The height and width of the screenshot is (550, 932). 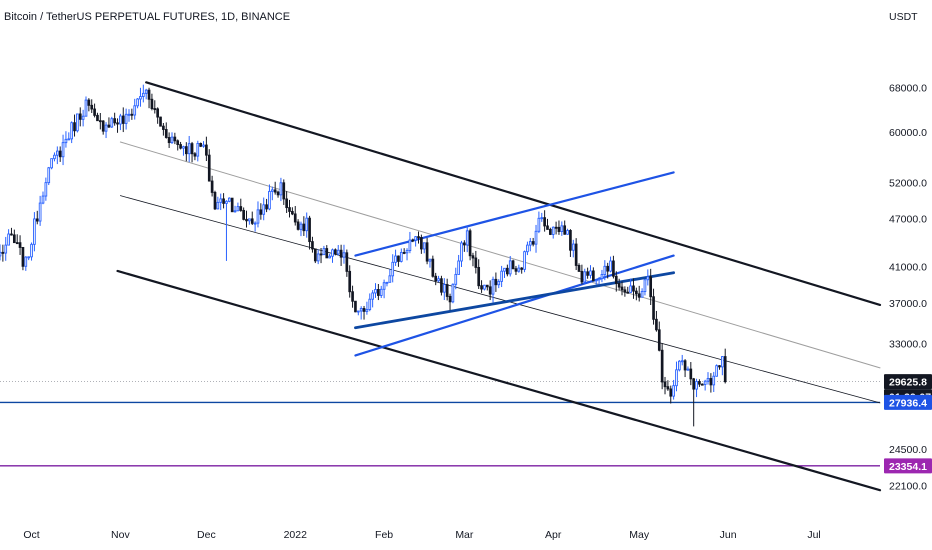 What do you see at coordinates (384, 535) in the screenshot?
I see `x-tick-label: Feb` at bounding box center [384, 535].